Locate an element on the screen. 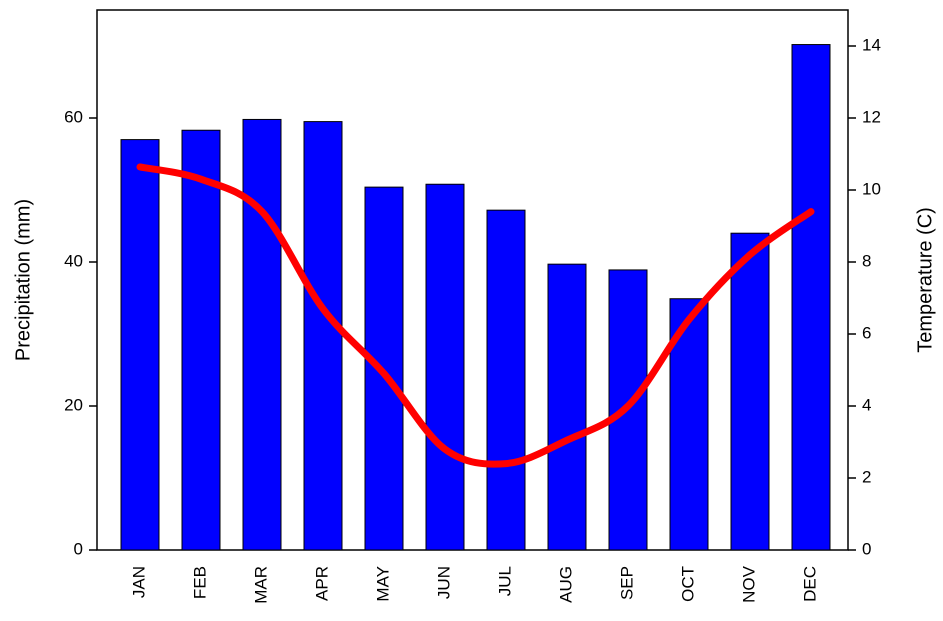 The width and height of the screenshot is (943, 621). y-tick-label: 40 is located at coordinates (73, 260).